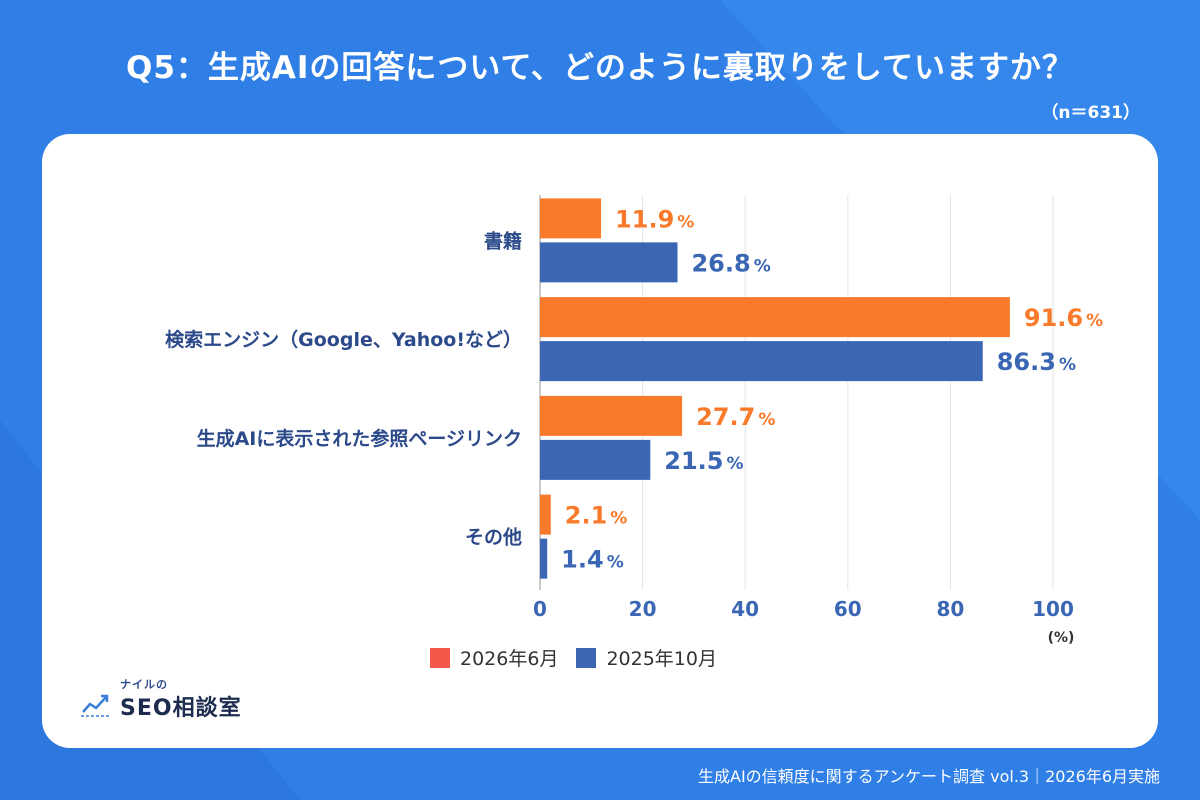  What do you see at coordinates (1063, 318) in the screenshot?
I see `data-label: 91.6%` at bounding box center [1063, 318].